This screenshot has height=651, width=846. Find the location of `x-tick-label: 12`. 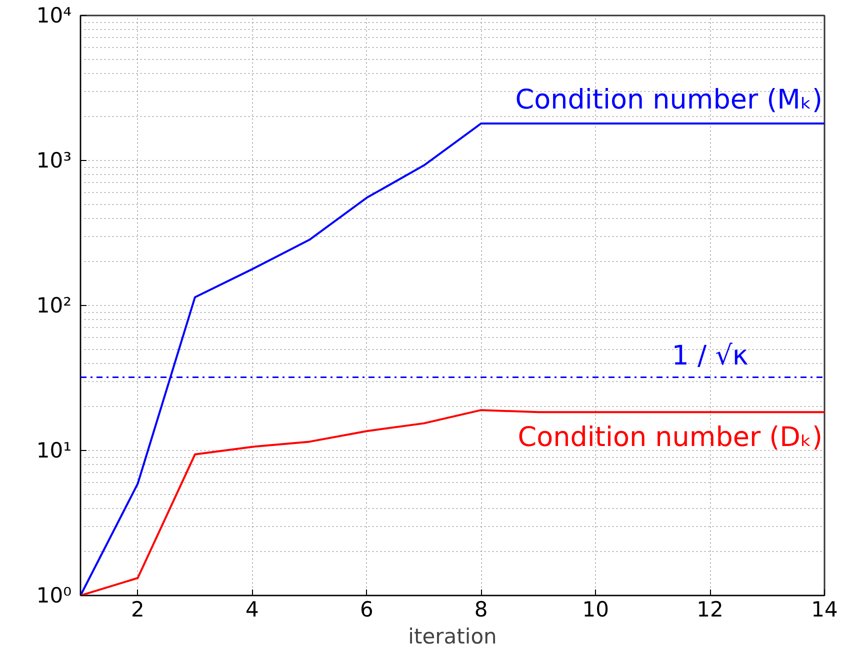

x-tick-label: 12 is located at coordinates (710, 610).